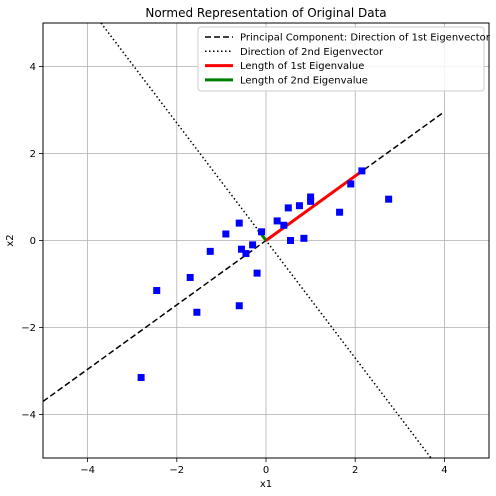 This screenshot has height=496, width=496. I want to click on series-line-length-of-1st-eigenvalue, so click(315, 205).